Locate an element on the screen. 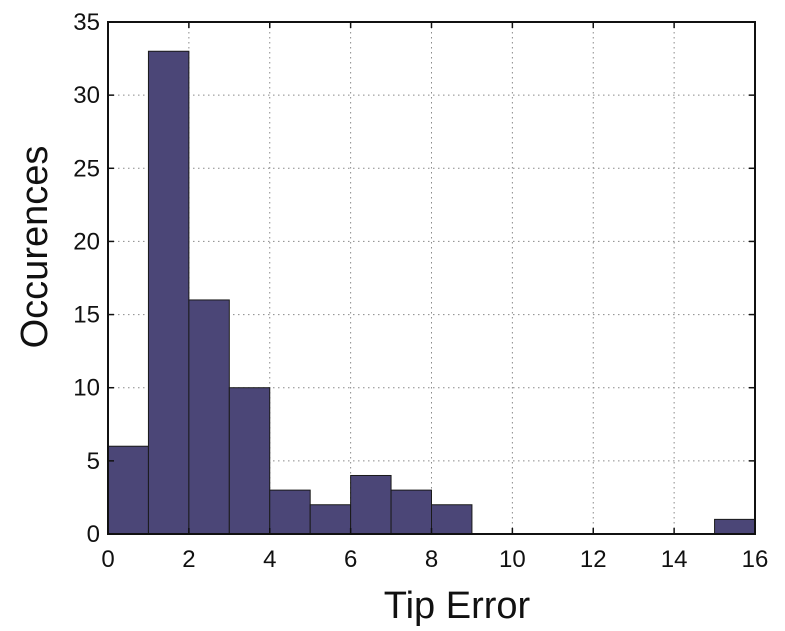 Image resolution: width=785 pixels, height=631 pixels. x-tick-label: 2 is located at coordinates (188, 559).